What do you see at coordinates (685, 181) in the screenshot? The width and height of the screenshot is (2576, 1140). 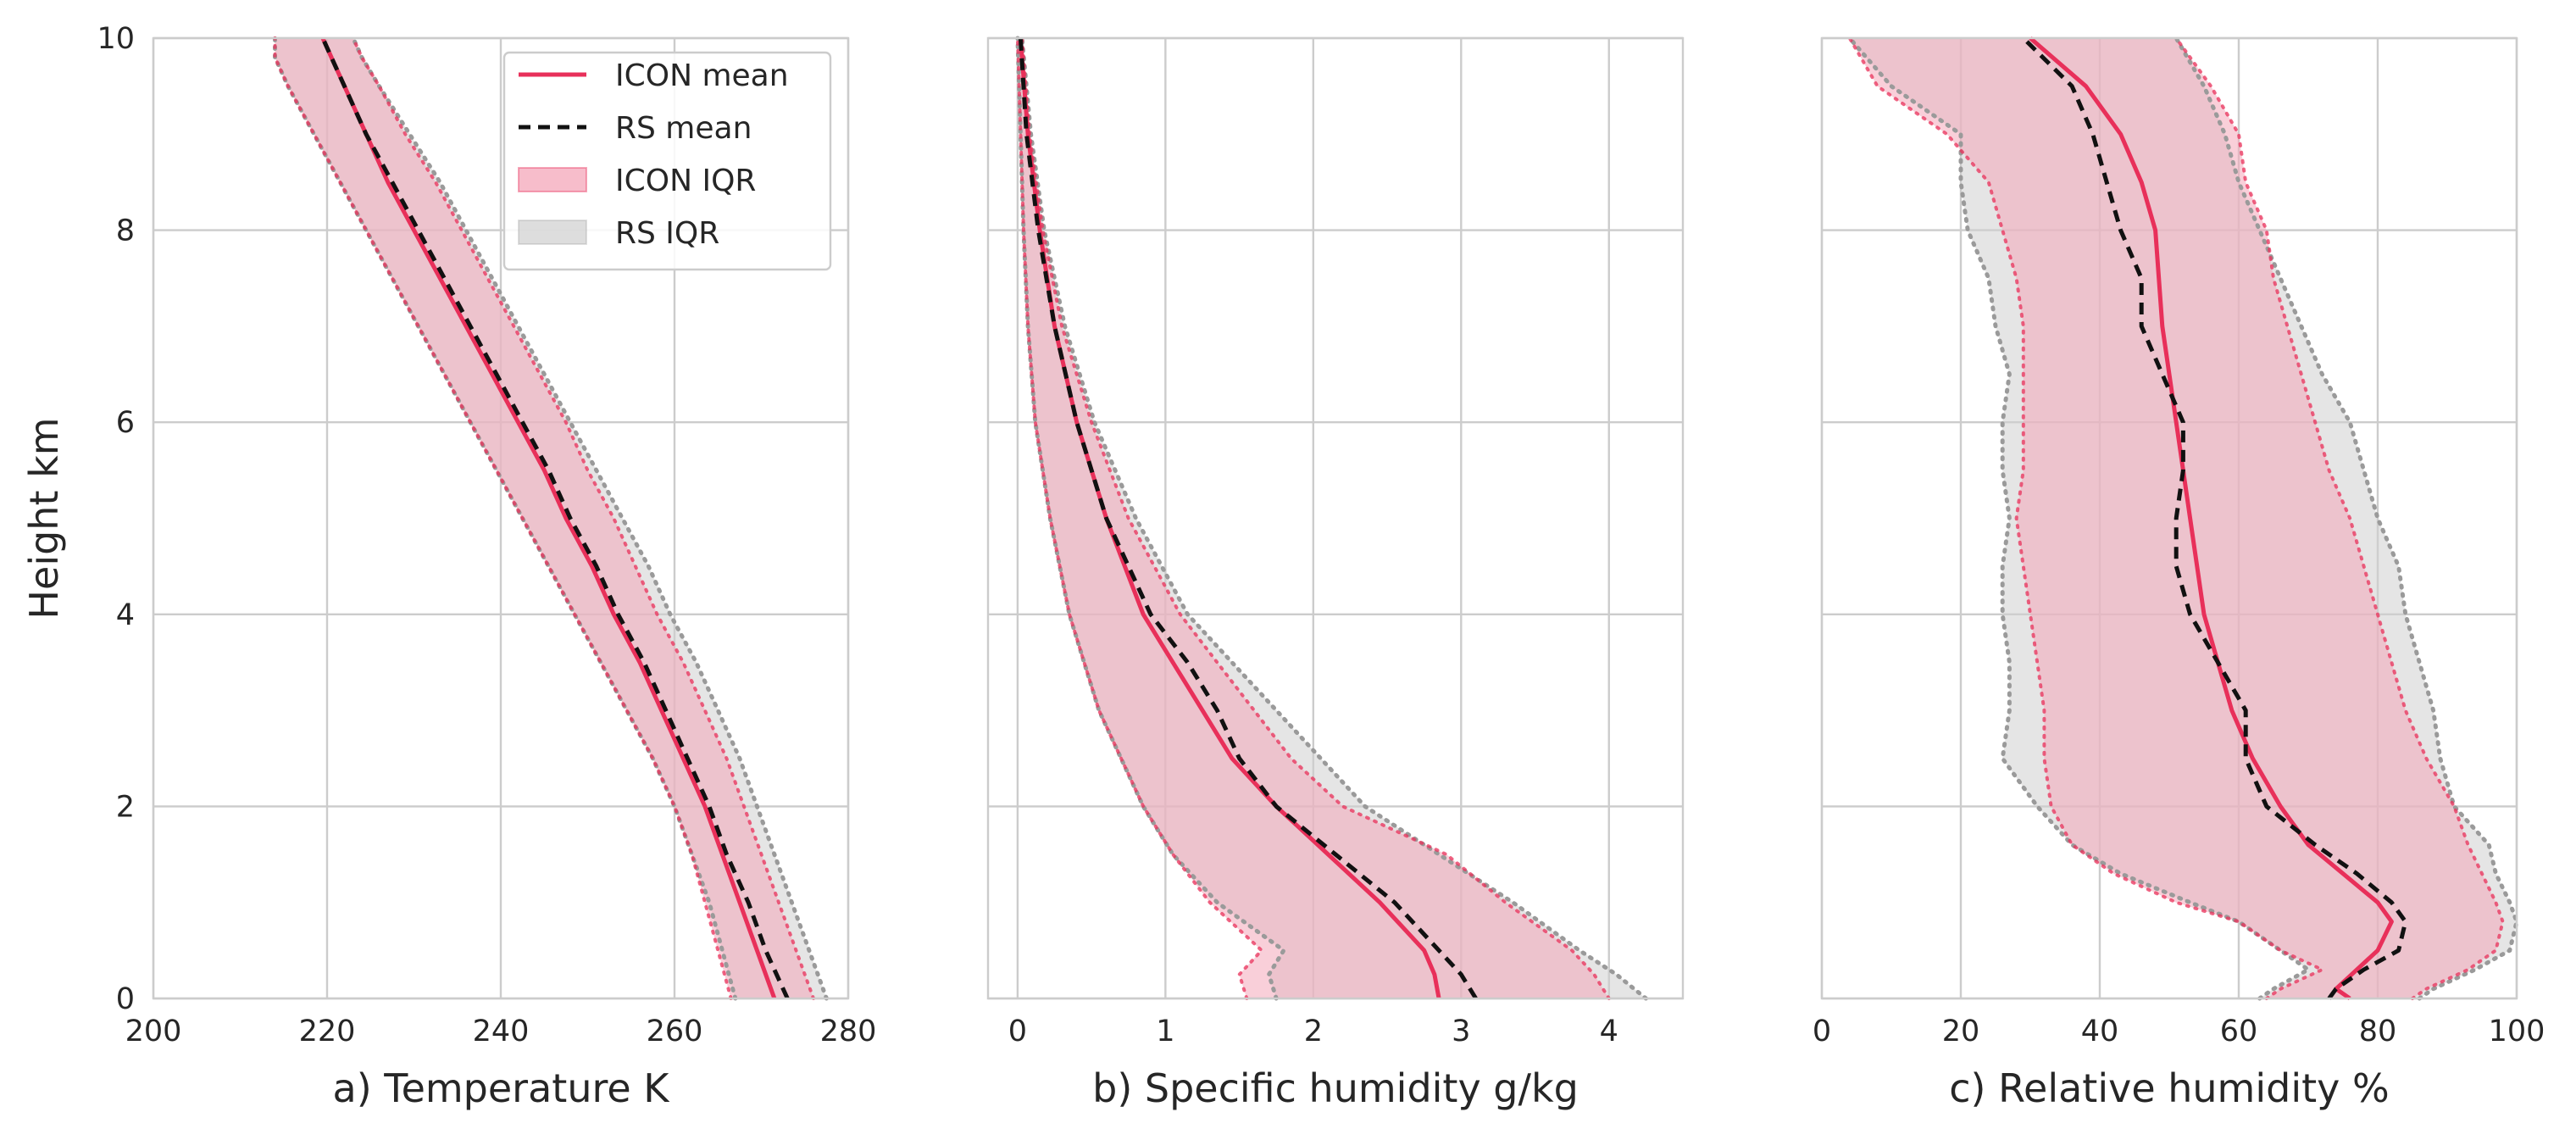 I see `legend-label: ICON IQR` at bounding box center [685, 181].